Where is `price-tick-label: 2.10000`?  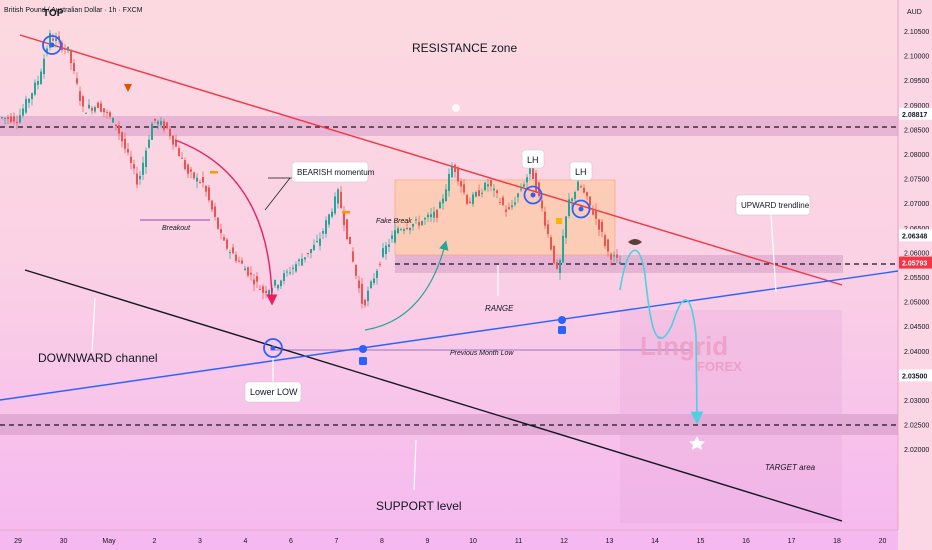
price-tick-label: 2.10000 is located at coordinates (916, 57).